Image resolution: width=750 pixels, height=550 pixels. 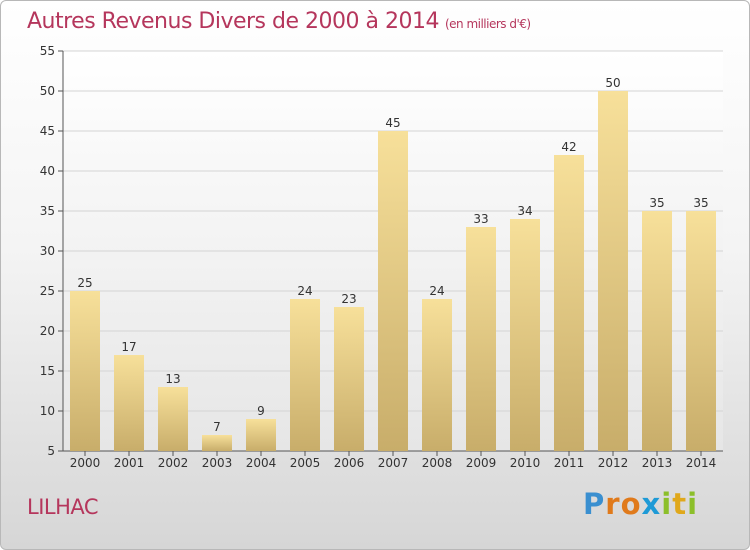 I want to click on bar-value-label: 45, so click(x=392, y=123).